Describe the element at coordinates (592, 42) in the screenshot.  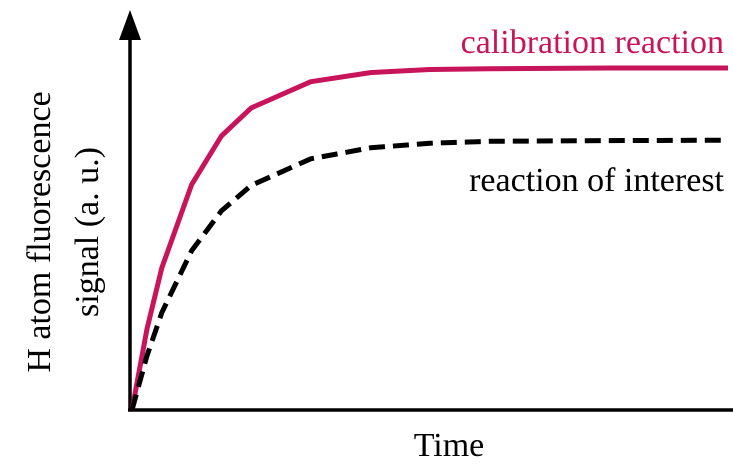
I see `series-label: calibration reaction` at that location.